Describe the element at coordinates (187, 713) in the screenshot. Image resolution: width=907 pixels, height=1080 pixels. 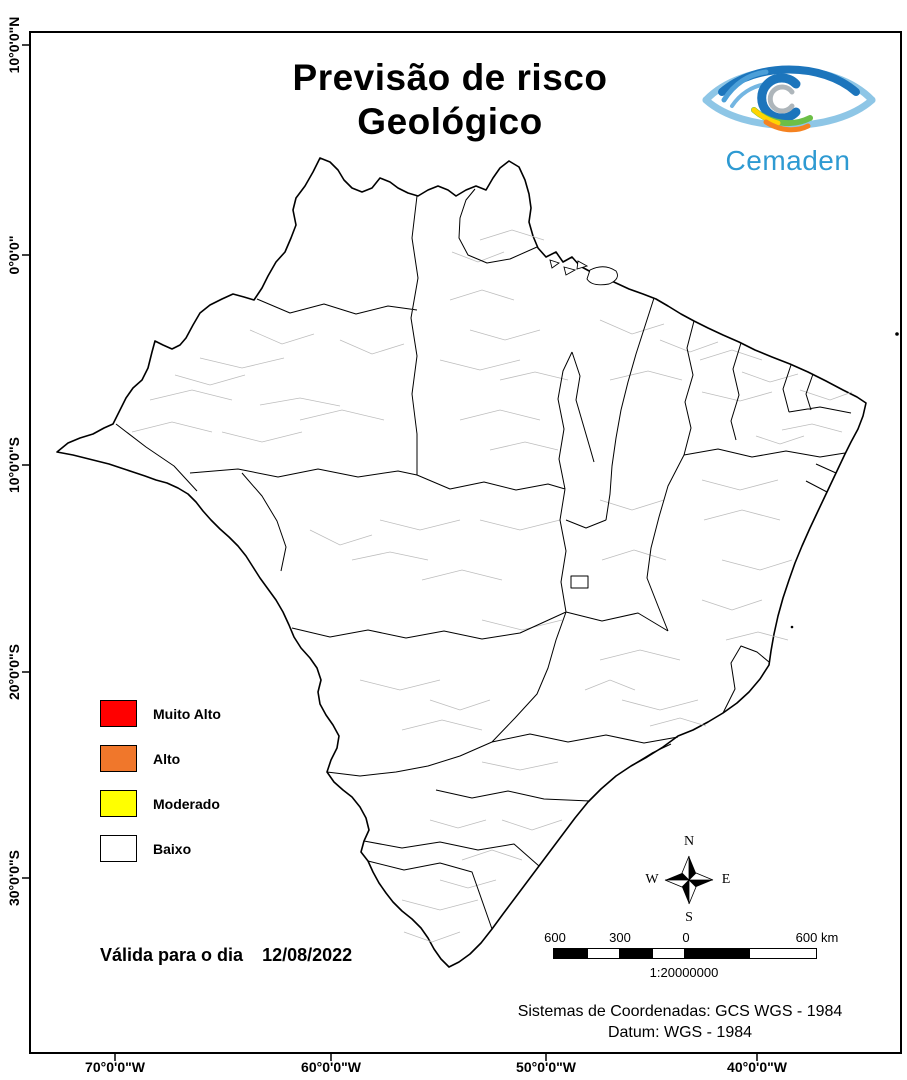
I see `legend-label-muito-alto: Muito Alto` at that location.